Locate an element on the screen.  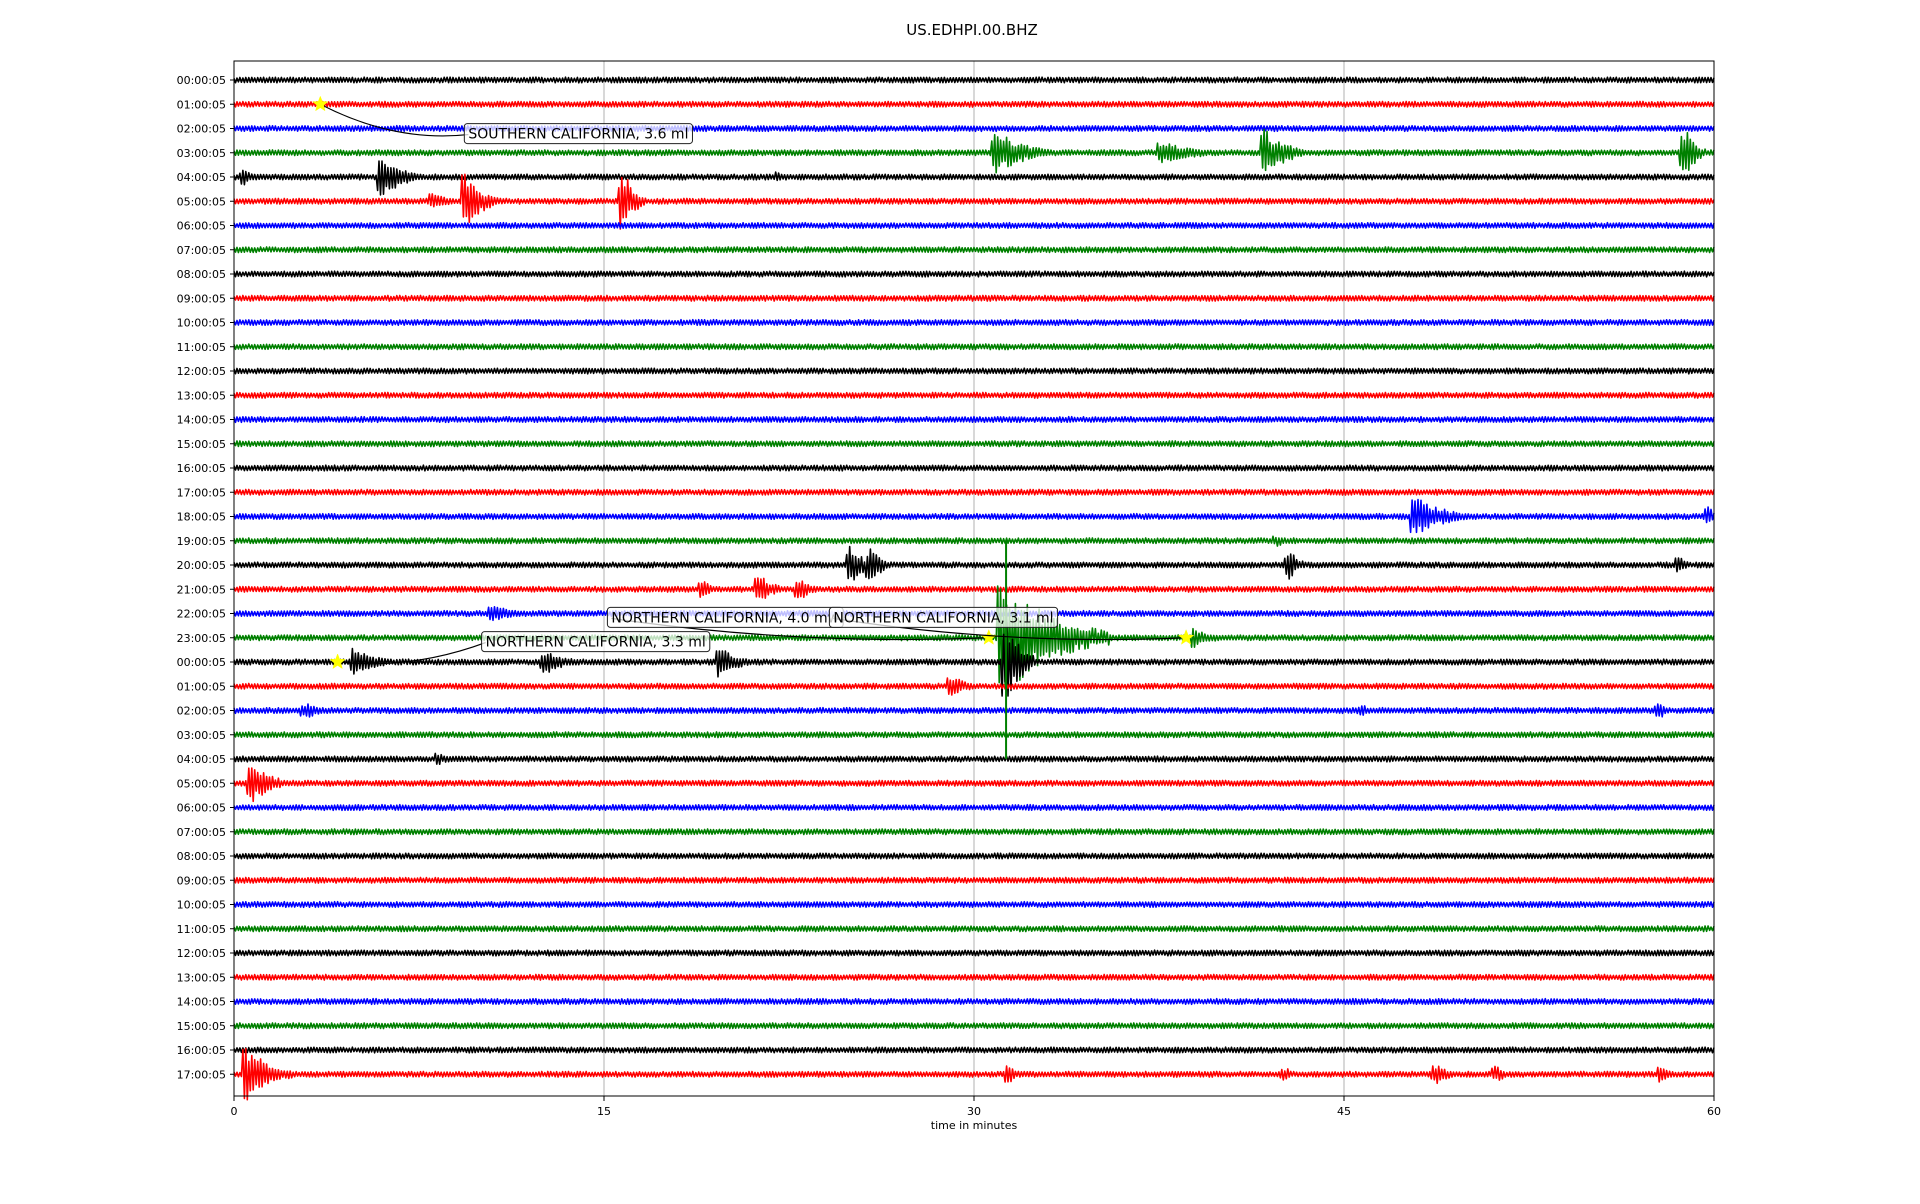
event-annotation: SOUTHERN CALIFORNIA, 3.6 ml is located at coordinates (502, 120).